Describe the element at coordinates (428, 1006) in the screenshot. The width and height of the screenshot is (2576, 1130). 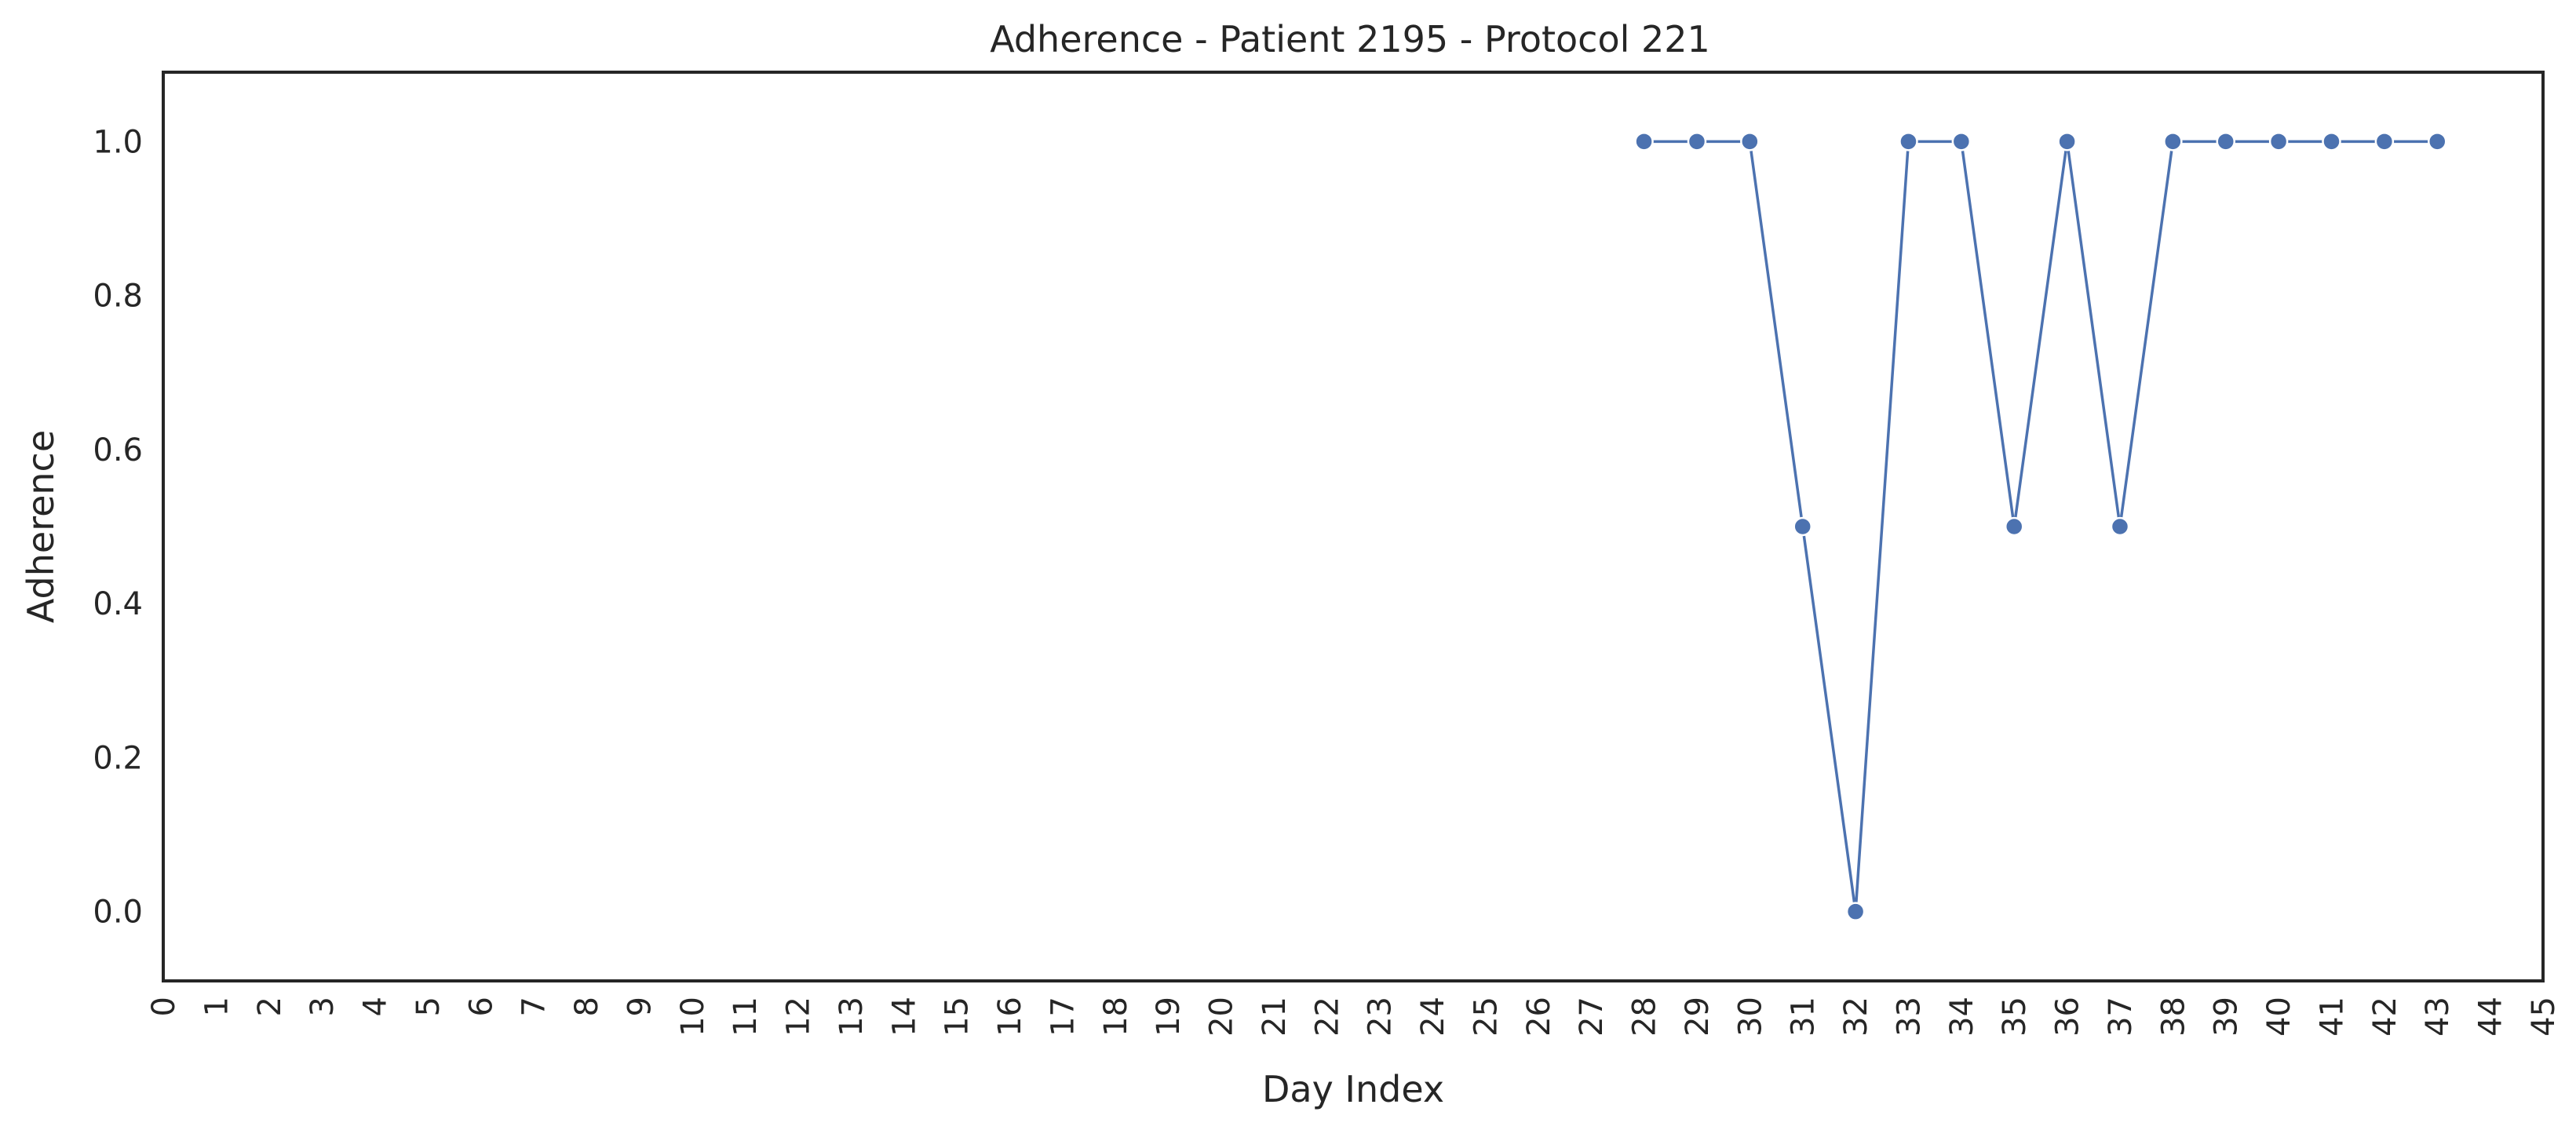
I see `x-tick-label: 5` at that location.